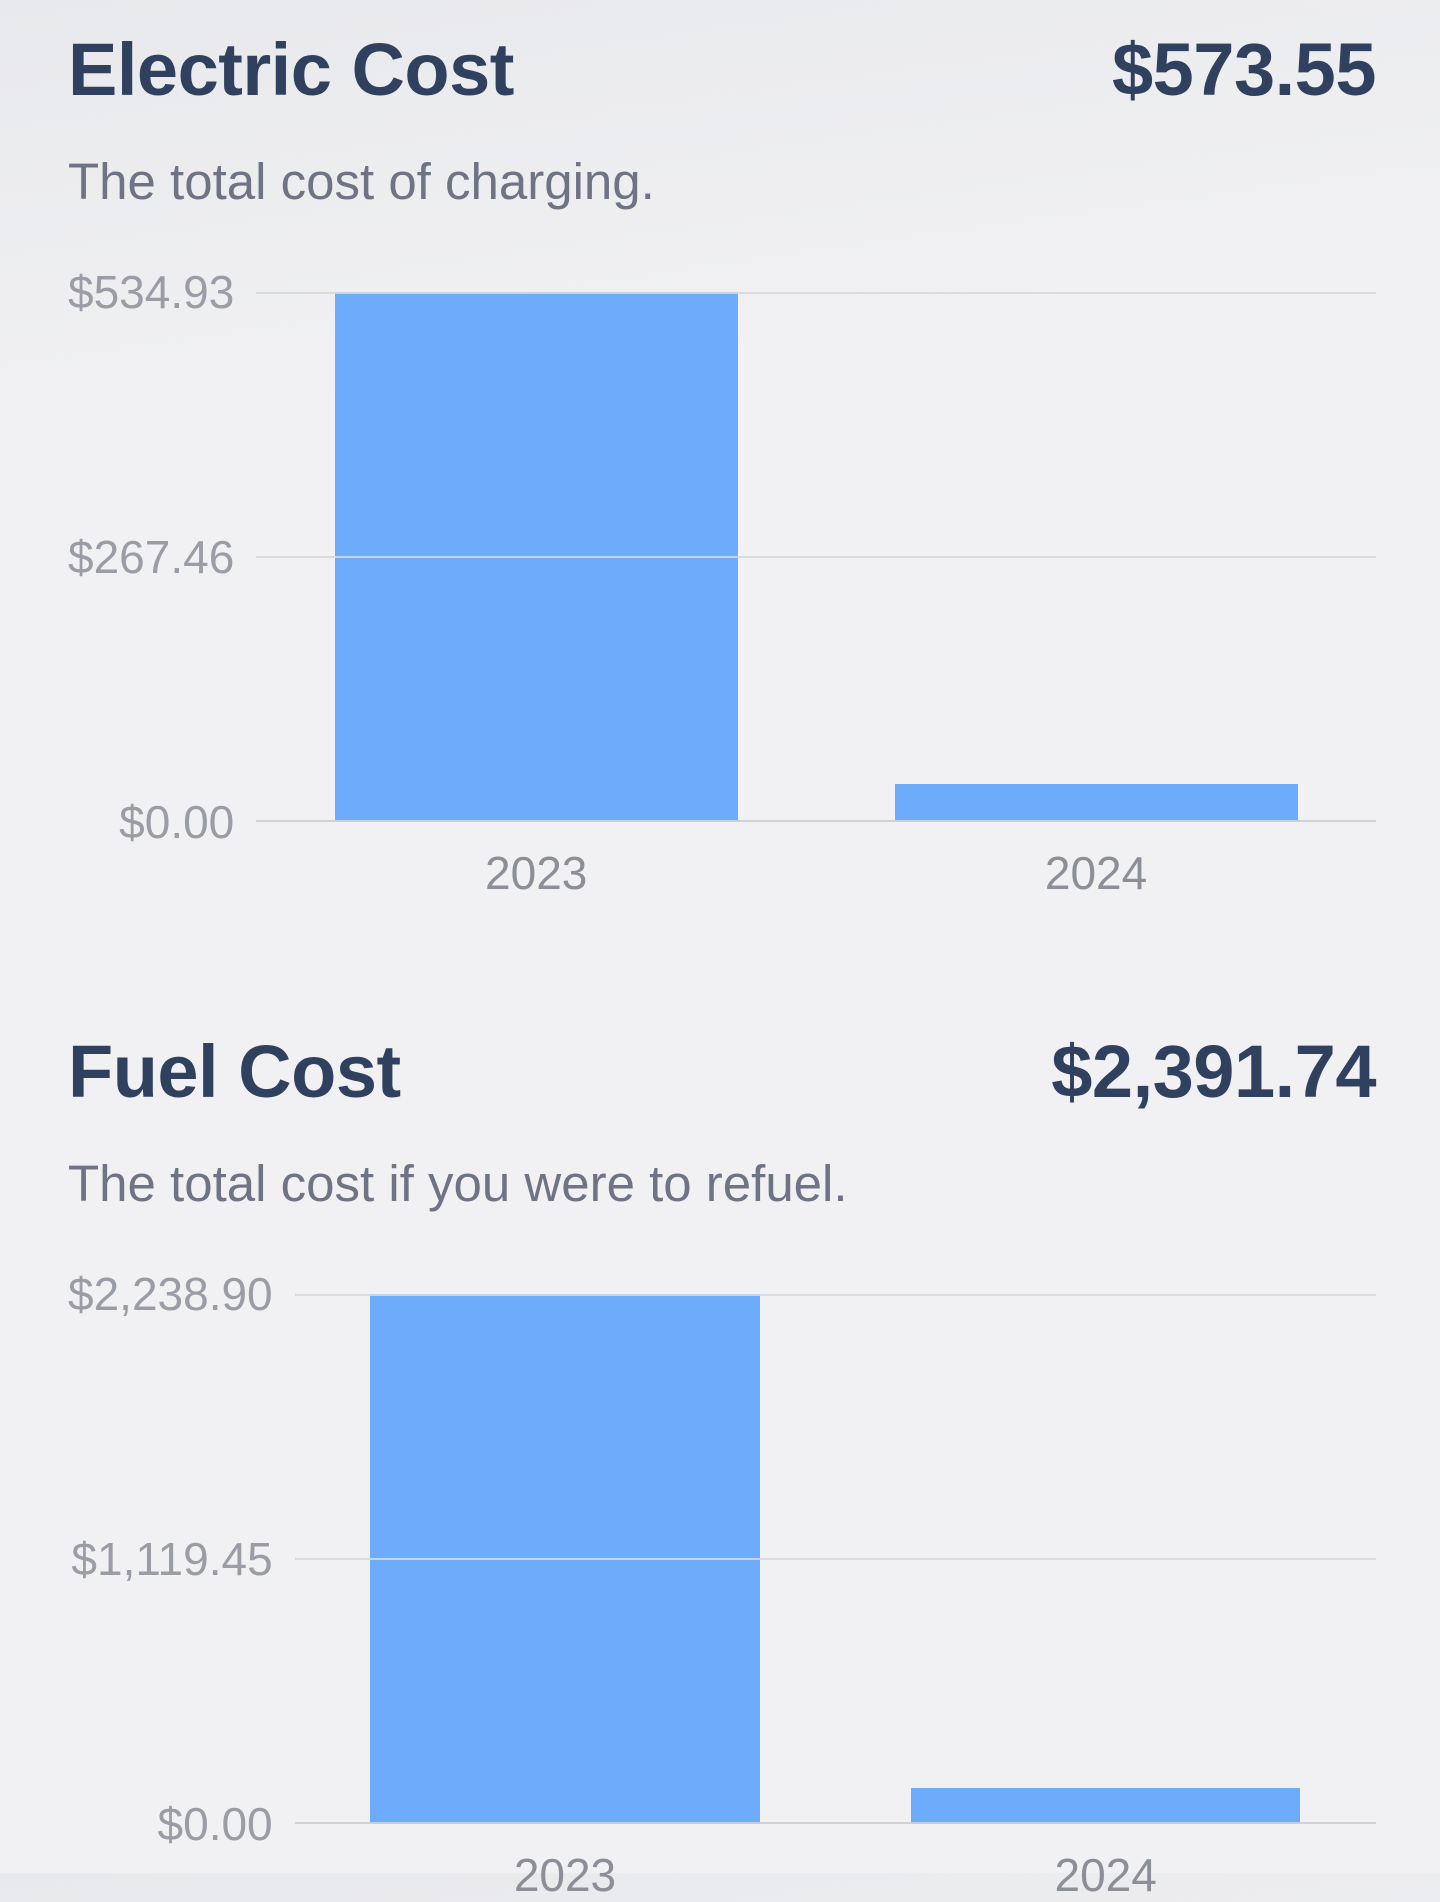  Describe the element at coordinates (722, 1072) in the screenshot. I see `fuel-cost-header: Fuel Cost $2,391.74` at that location.